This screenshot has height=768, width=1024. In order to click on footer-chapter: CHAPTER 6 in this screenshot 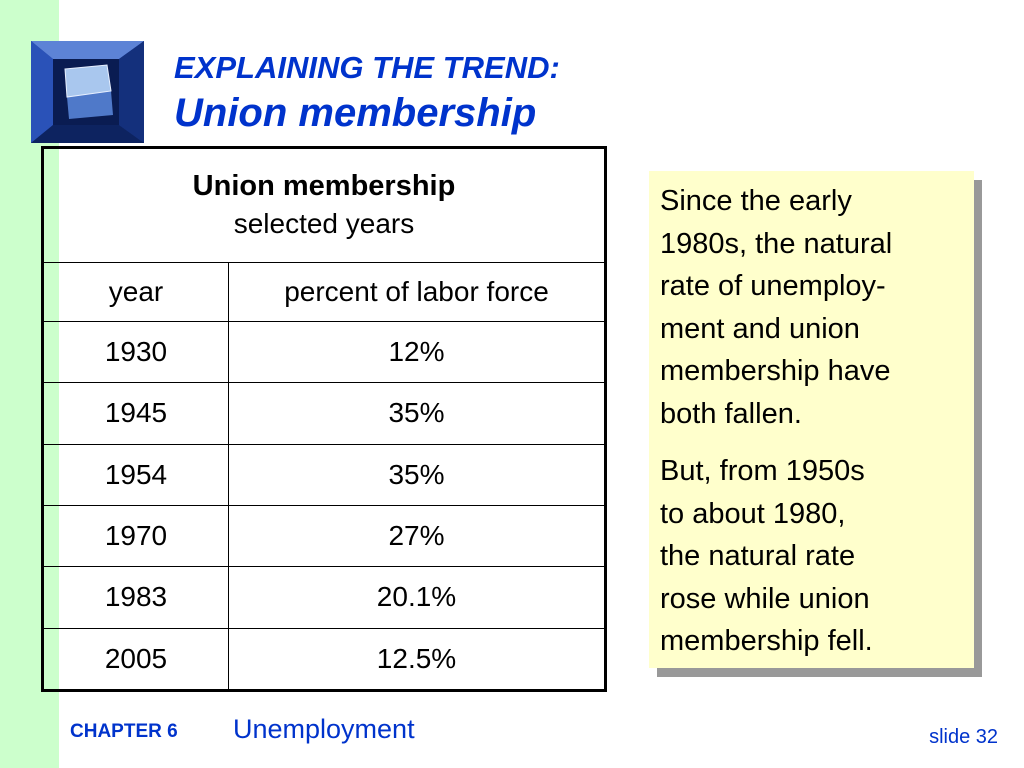, I will do `click(124, 731)`.